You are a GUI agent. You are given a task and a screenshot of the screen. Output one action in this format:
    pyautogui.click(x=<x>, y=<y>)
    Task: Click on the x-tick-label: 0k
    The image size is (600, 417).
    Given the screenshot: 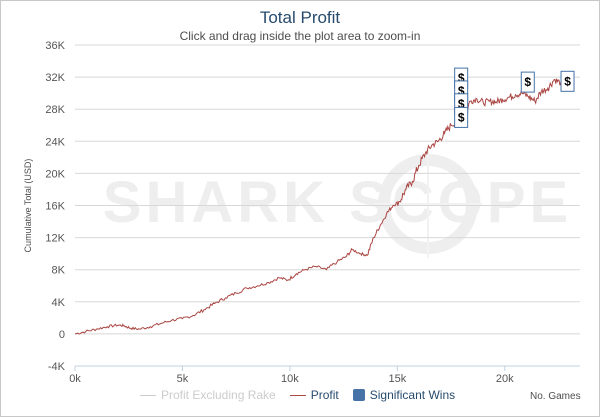 What is the action you would take?
    pyautogui.click(x=75, y=379)
    